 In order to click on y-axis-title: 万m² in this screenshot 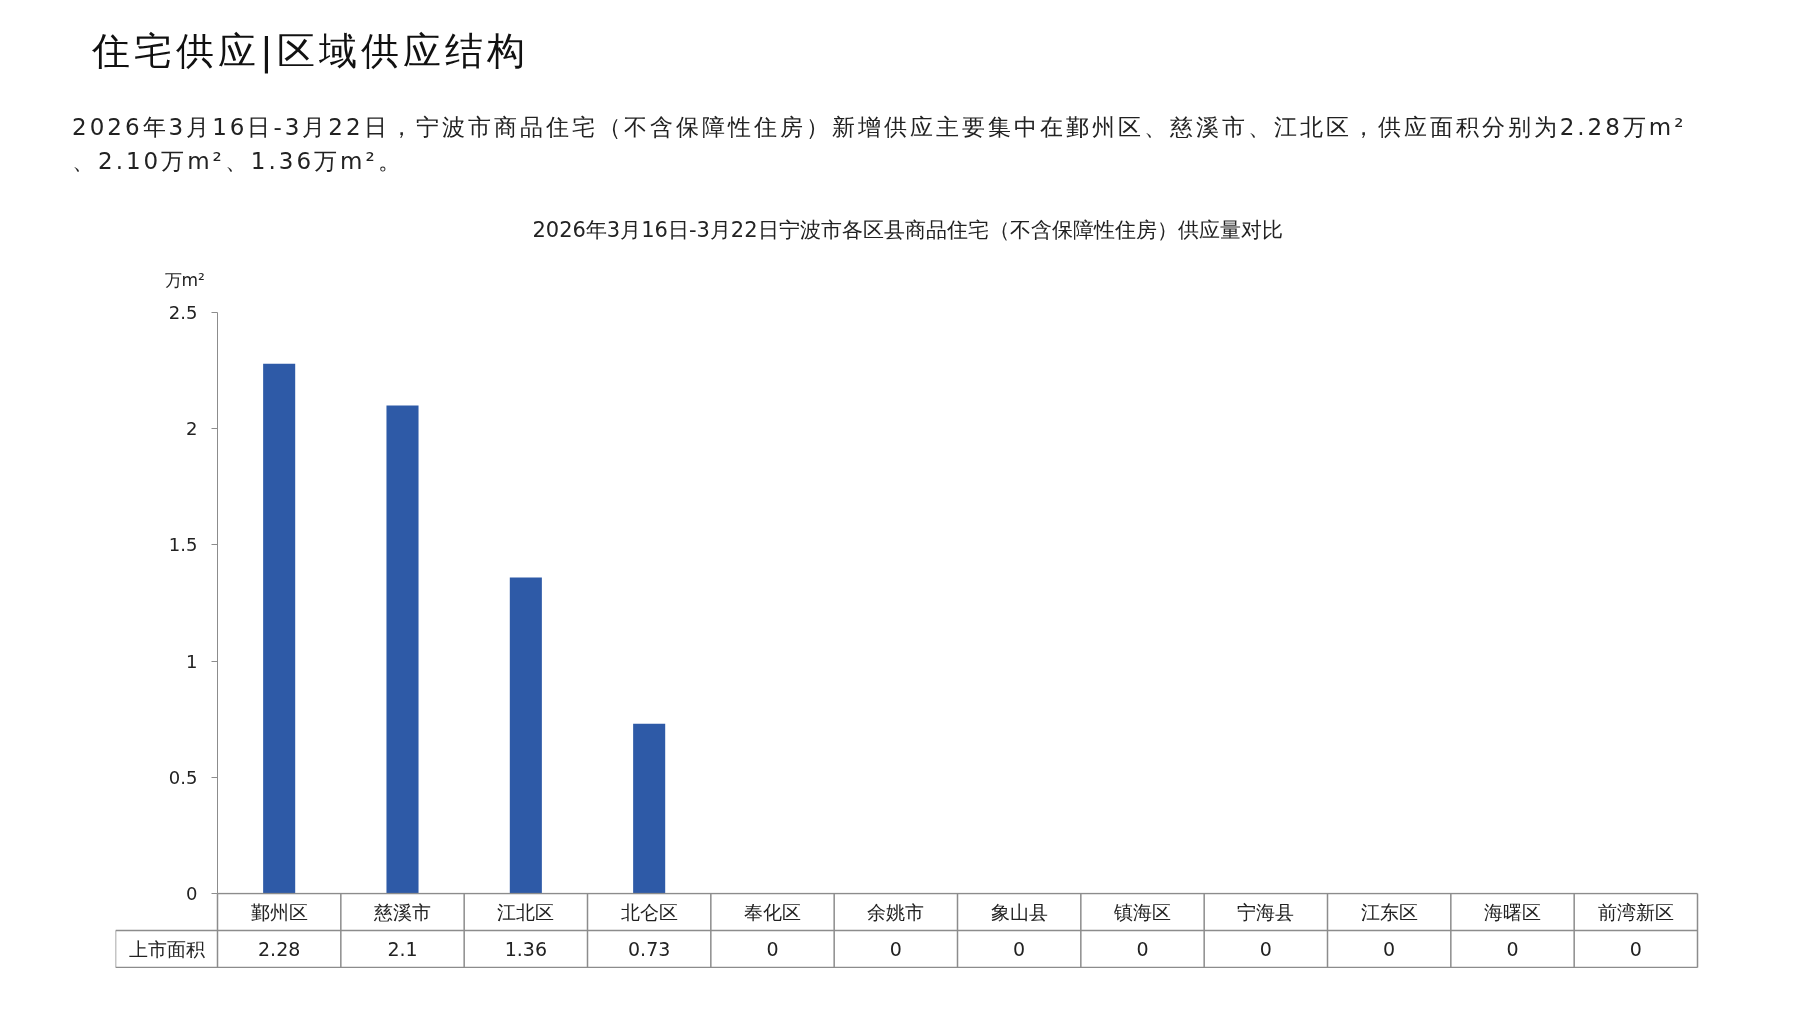, I will do `click(184, 279)`.